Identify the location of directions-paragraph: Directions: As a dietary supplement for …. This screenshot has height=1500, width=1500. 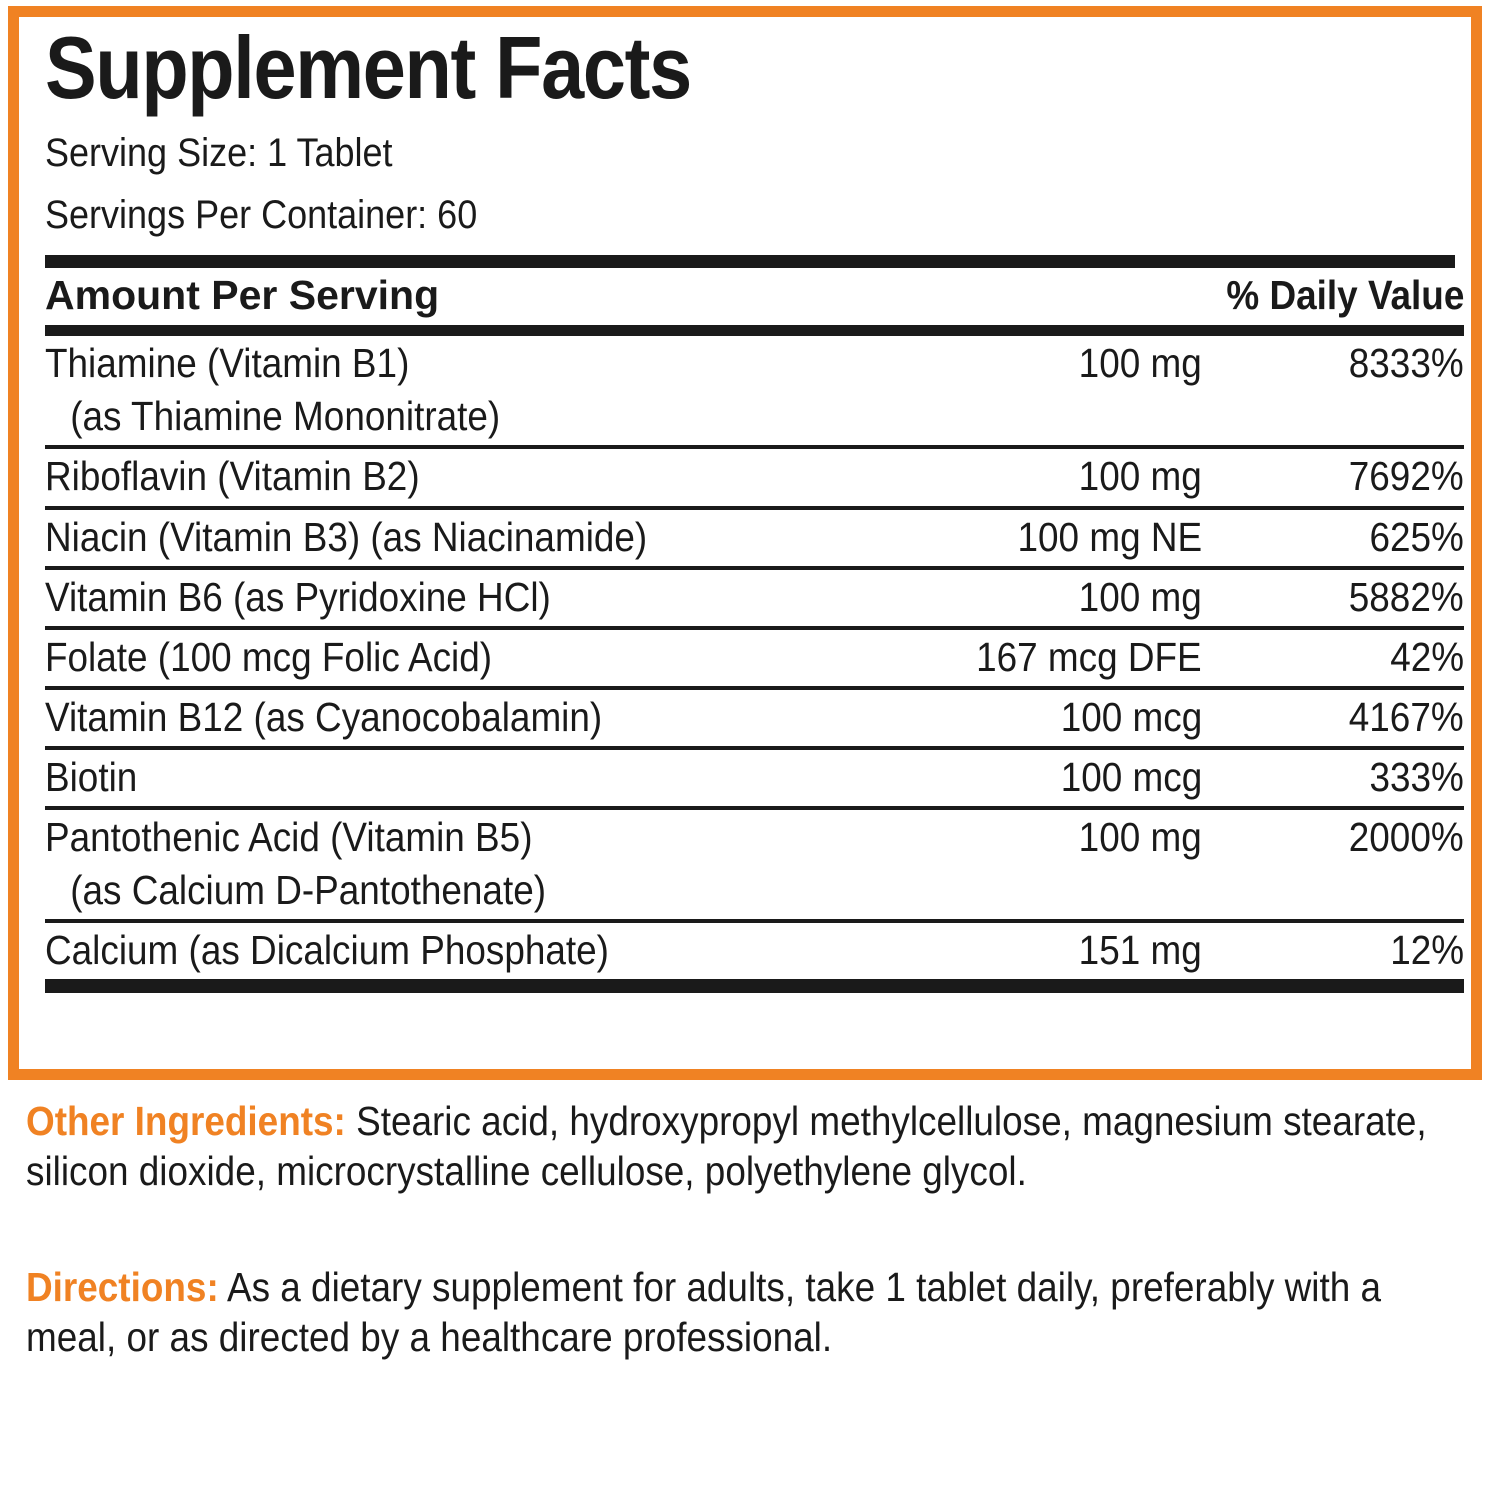
(732, 1312).